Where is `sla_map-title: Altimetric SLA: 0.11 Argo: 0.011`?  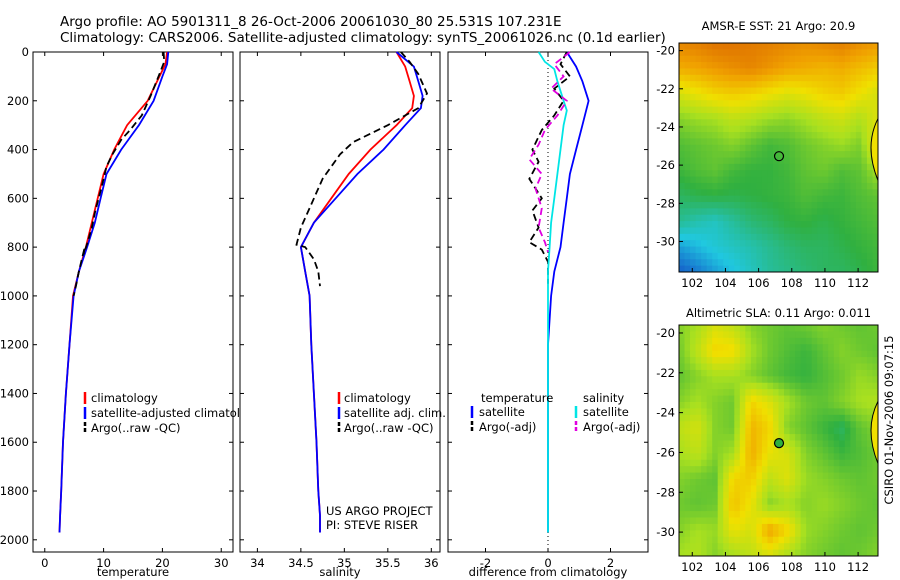 sla_map-title: Altimetric SLA: 0.11 Argo: 0.011 is located at coordinates (778, 313).